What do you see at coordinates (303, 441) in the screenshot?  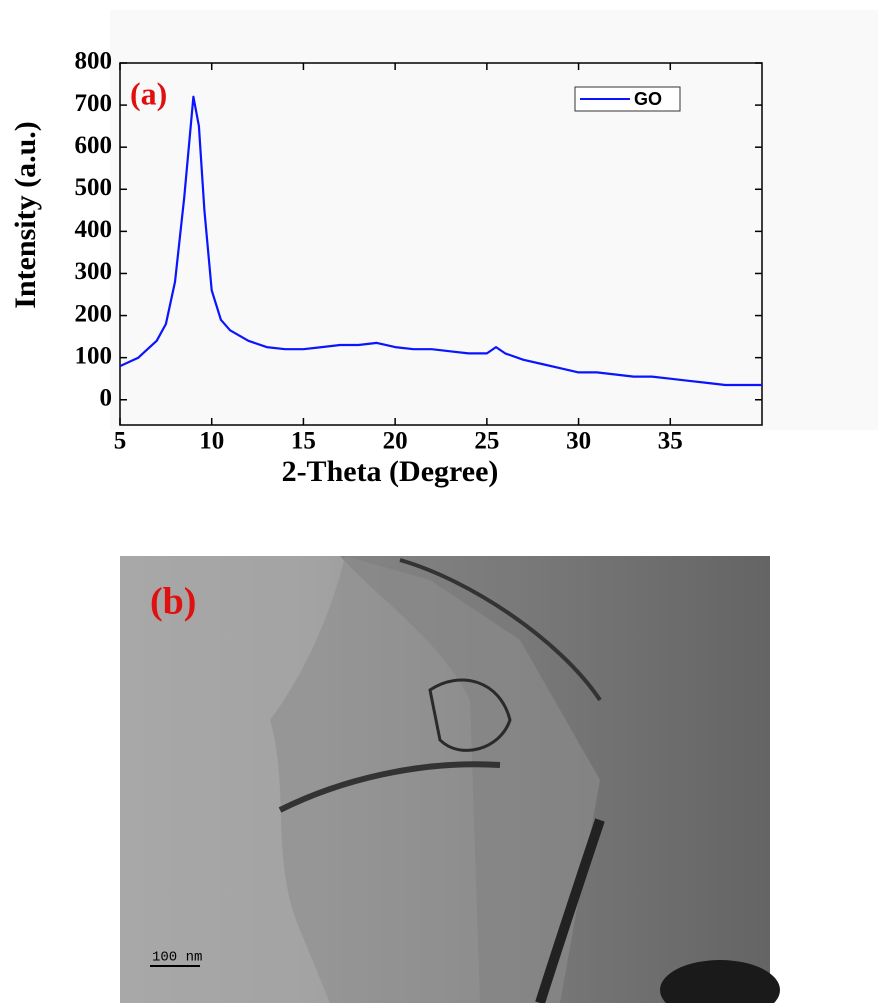 I see `x-tick-label: 15` at bounding box center [303, 441].